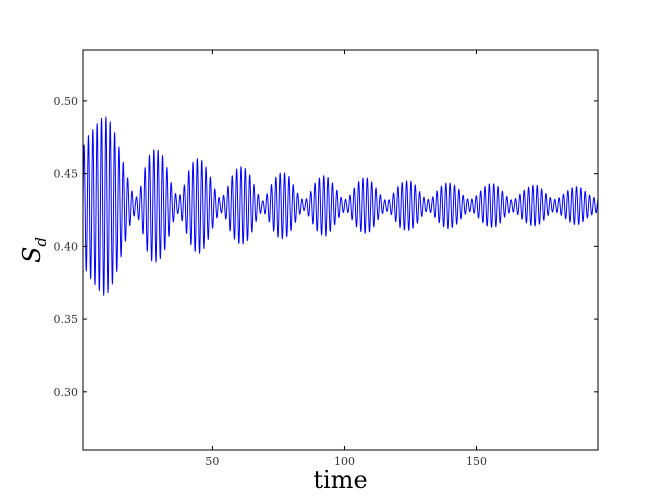 The height and width of the screenshot is (501, 664). I want to click on x-tick-label: 50, so click(212, 461).